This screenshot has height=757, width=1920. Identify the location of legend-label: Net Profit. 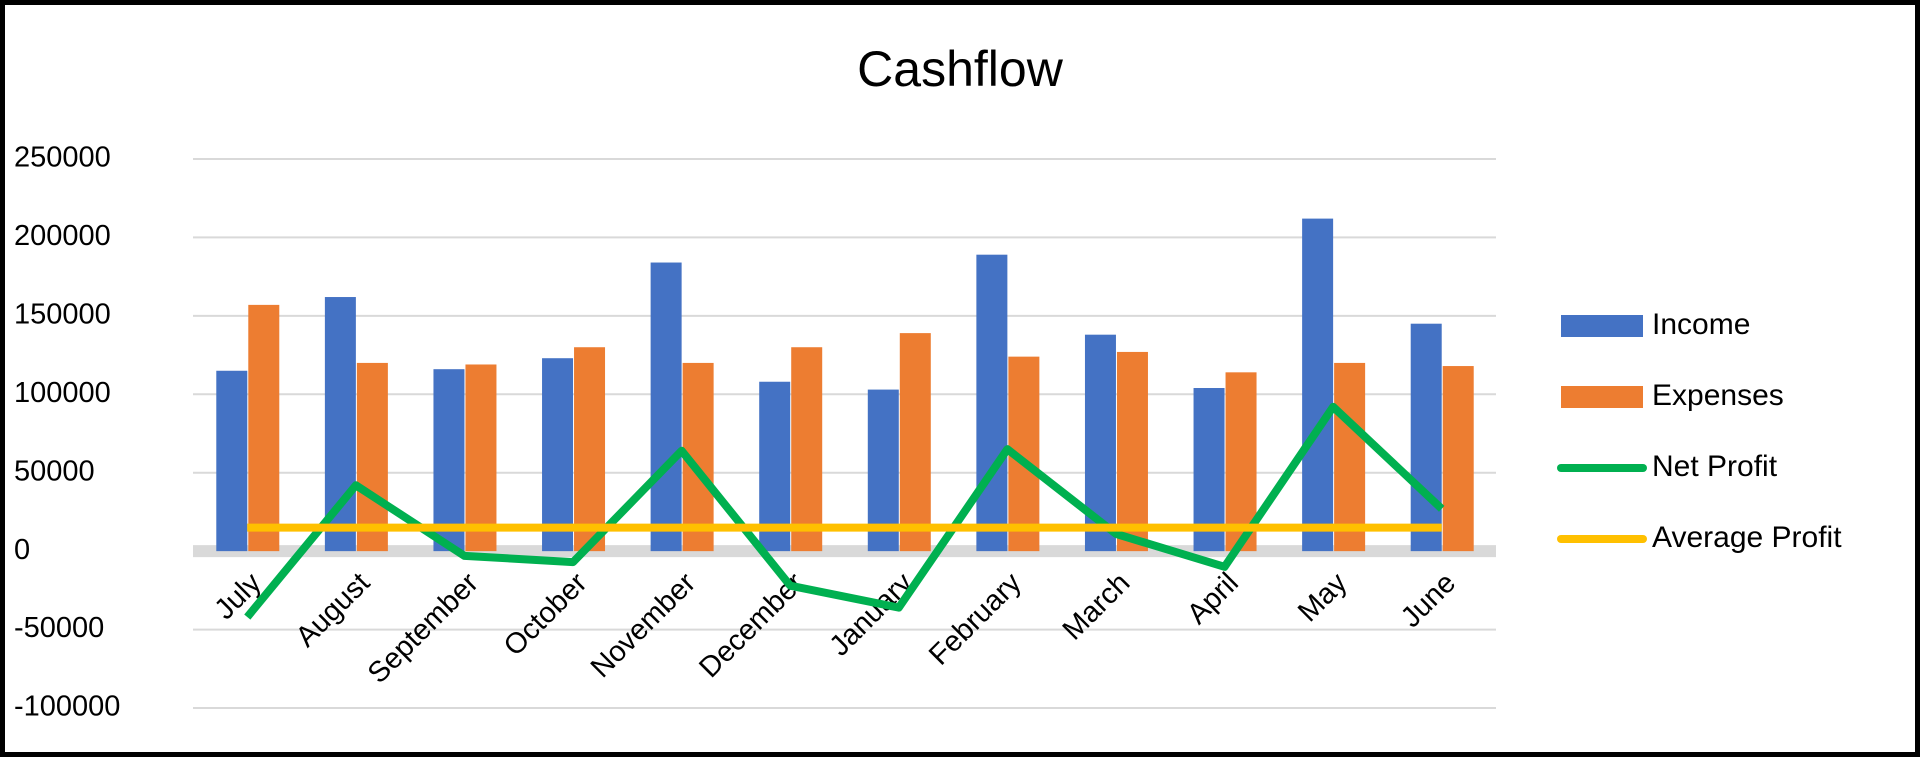
(1715, 466).